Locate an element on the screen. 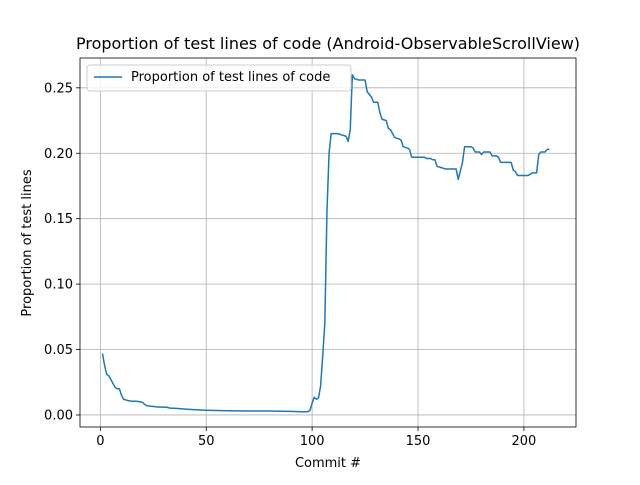  y-tick-label: 0.00 is located at coordinates (58, 415).